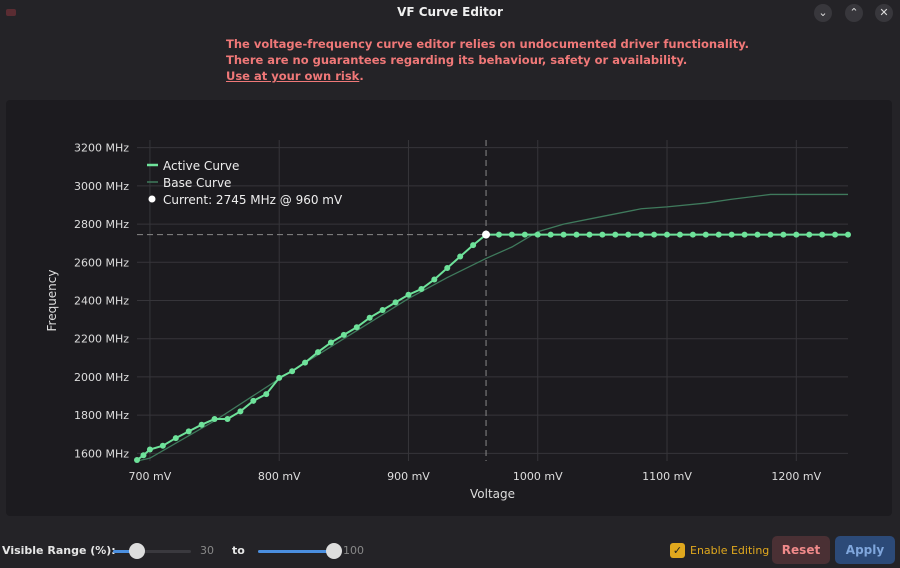 The height and width of the screenshot is (568, 900). Describe the element at coordinates (101, 453) in the screenshot. I see `y-tick-label: 1600 MHz` at that location.